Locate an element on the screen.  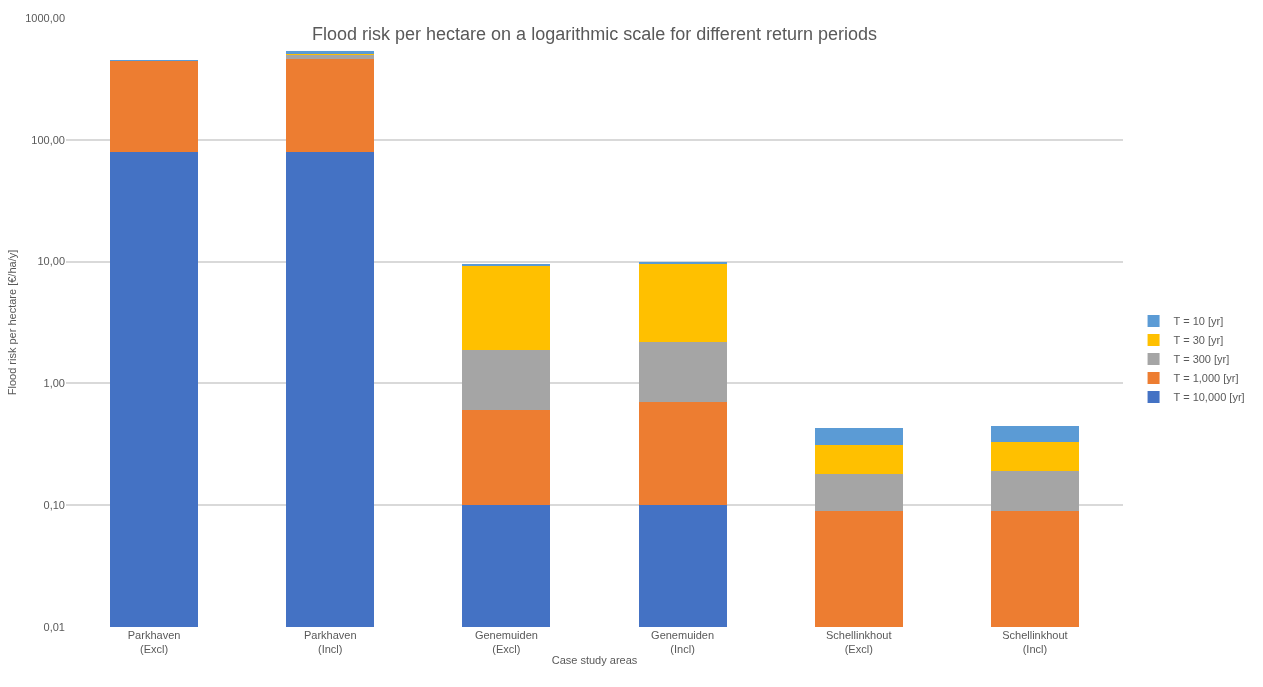
x-tick-label: Parkhaven (Excl) is located at coordinates (154, 642).